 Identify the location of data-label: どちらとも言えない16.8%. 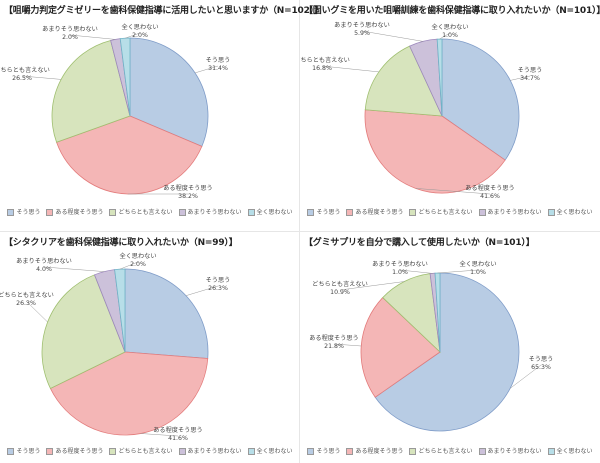
(325, 64).